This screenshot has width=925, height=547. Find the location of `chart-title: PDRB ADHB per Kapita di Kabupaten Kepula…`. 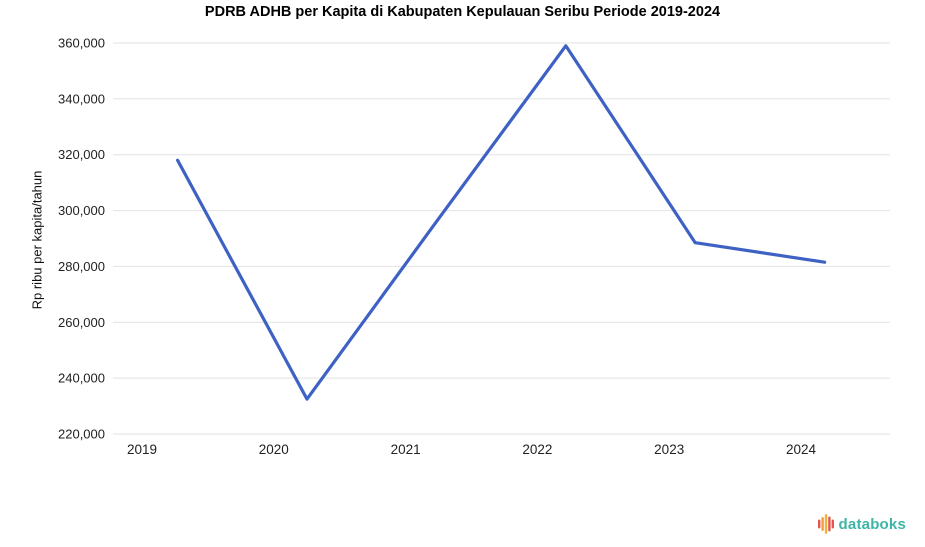

chart-title: PDRB ADHB per Kapita di Kabupaten Kepula… is located at coordinates (462, 12).